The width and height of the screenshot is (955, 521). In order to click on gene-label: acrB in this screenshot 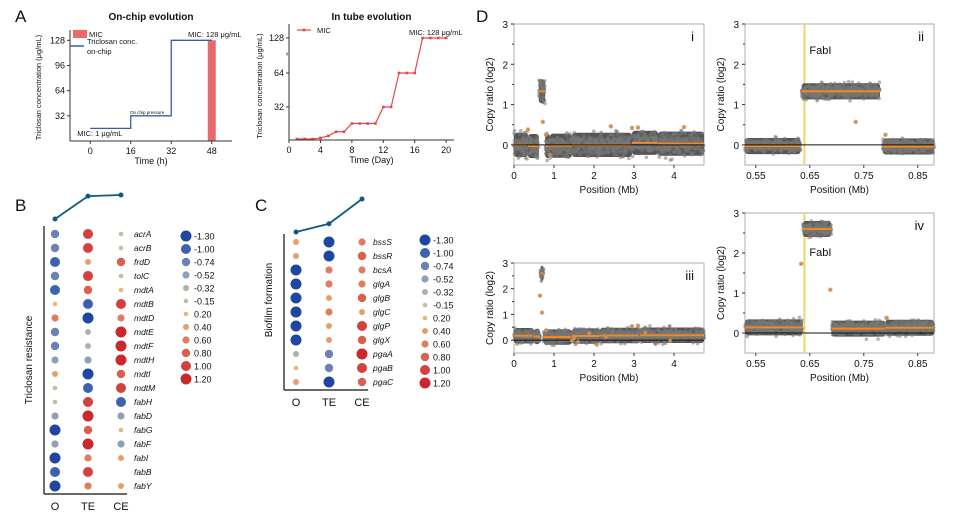, I will do `click(143, 248)`.